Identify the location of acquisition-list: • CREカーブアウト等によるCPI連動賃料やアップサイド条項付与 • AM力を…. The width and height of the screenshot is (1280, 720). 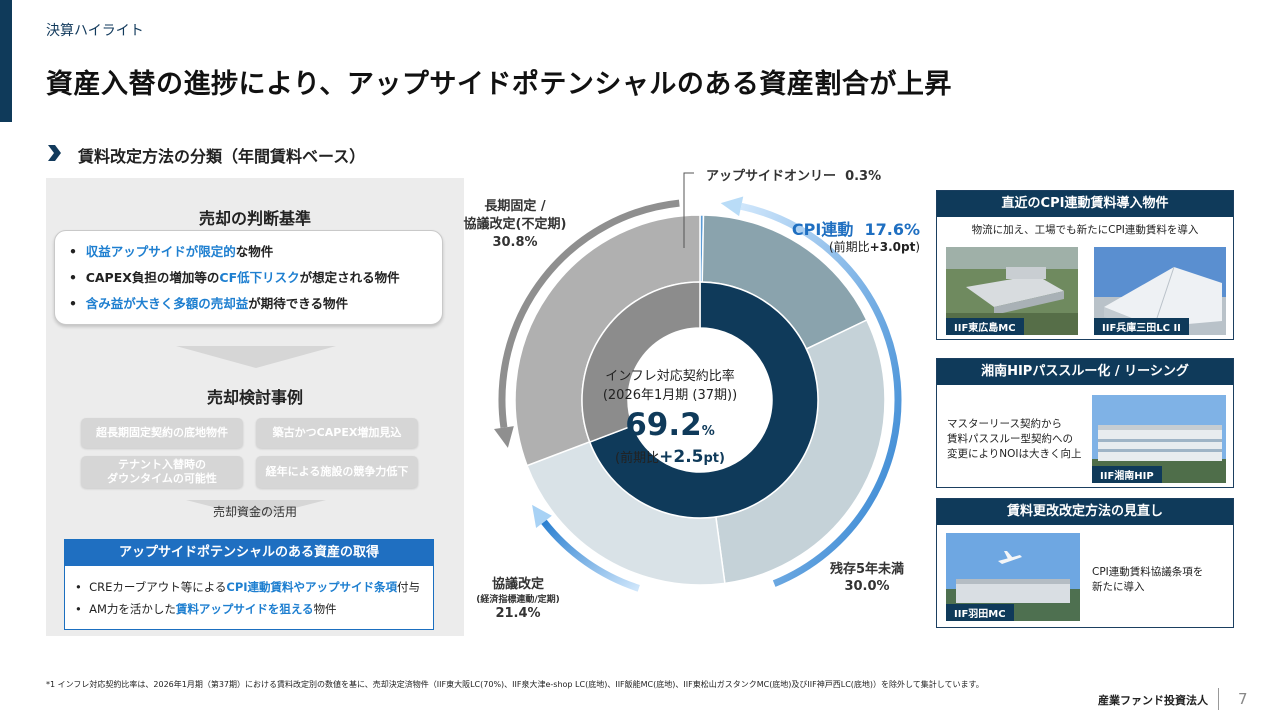
(247, 598).